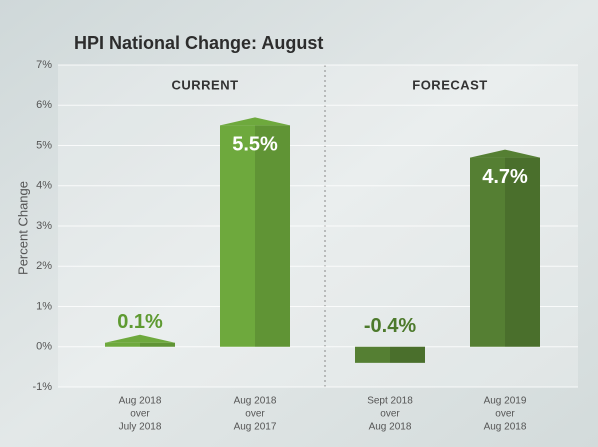  What do you see at coordinates (44, 266) in the screenshot?
I see `y-tick-label: 2%` at bounding box center [44, 266].